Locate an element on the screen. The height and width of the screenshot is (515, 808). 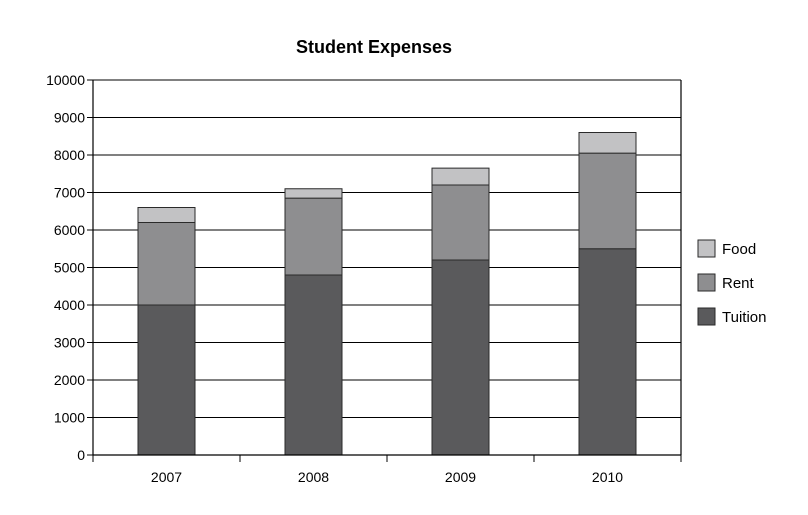
bar-rent-2008 is located at coordinates (313, 236).